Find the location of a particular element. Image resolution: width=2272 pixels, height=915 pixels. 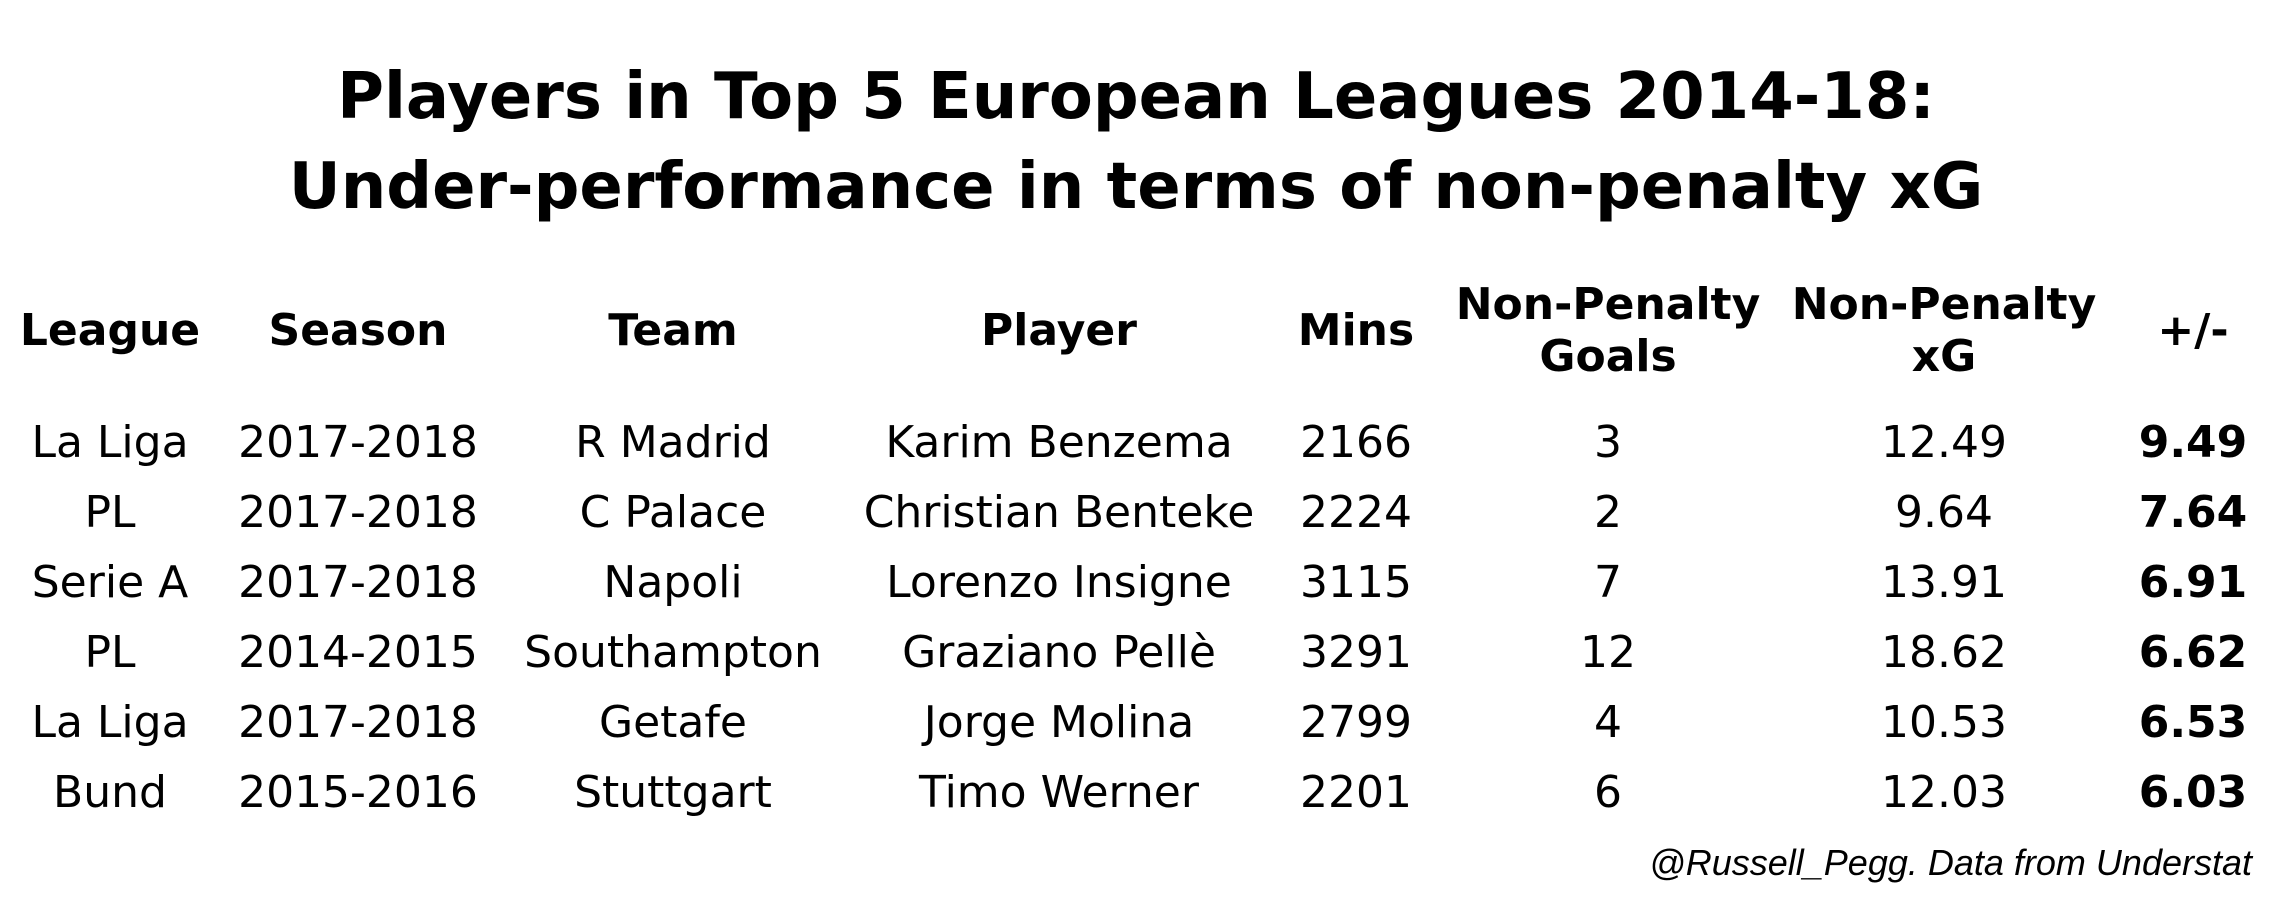

cell-non-penalty-goals: 12 is located at coordinates (1608, 652).